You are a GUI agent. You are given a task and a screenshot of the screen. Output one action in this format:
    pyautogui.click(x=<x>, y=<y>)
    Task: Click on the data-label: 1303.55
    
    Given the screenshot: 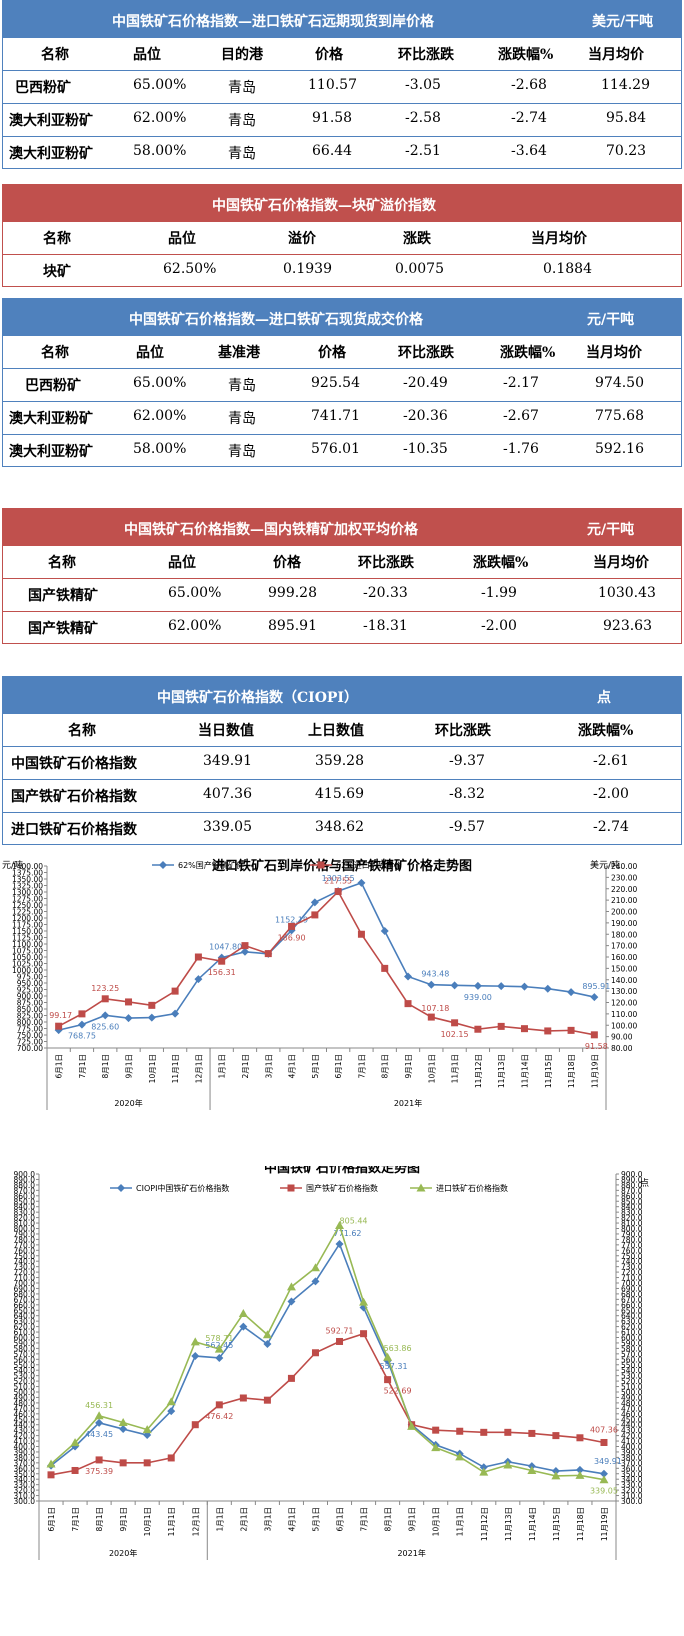 What is the action you would take?
    pyautogui.click(x=338, y=878)
    